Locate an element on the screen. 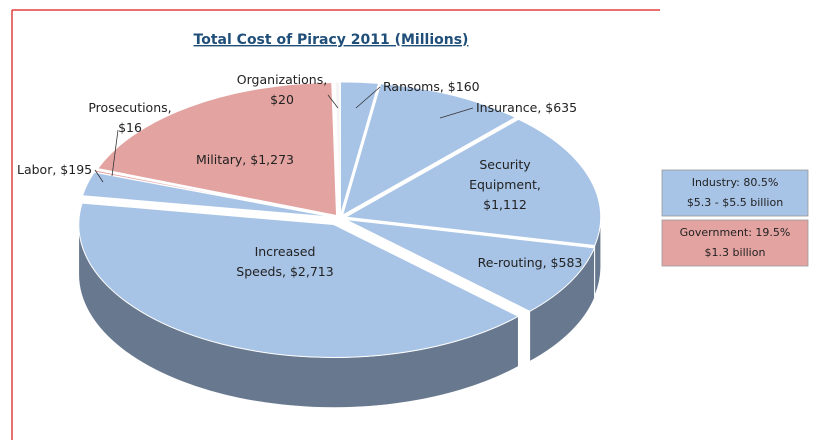  data-label: Labor, $195 is located at coordinates (54, 169).